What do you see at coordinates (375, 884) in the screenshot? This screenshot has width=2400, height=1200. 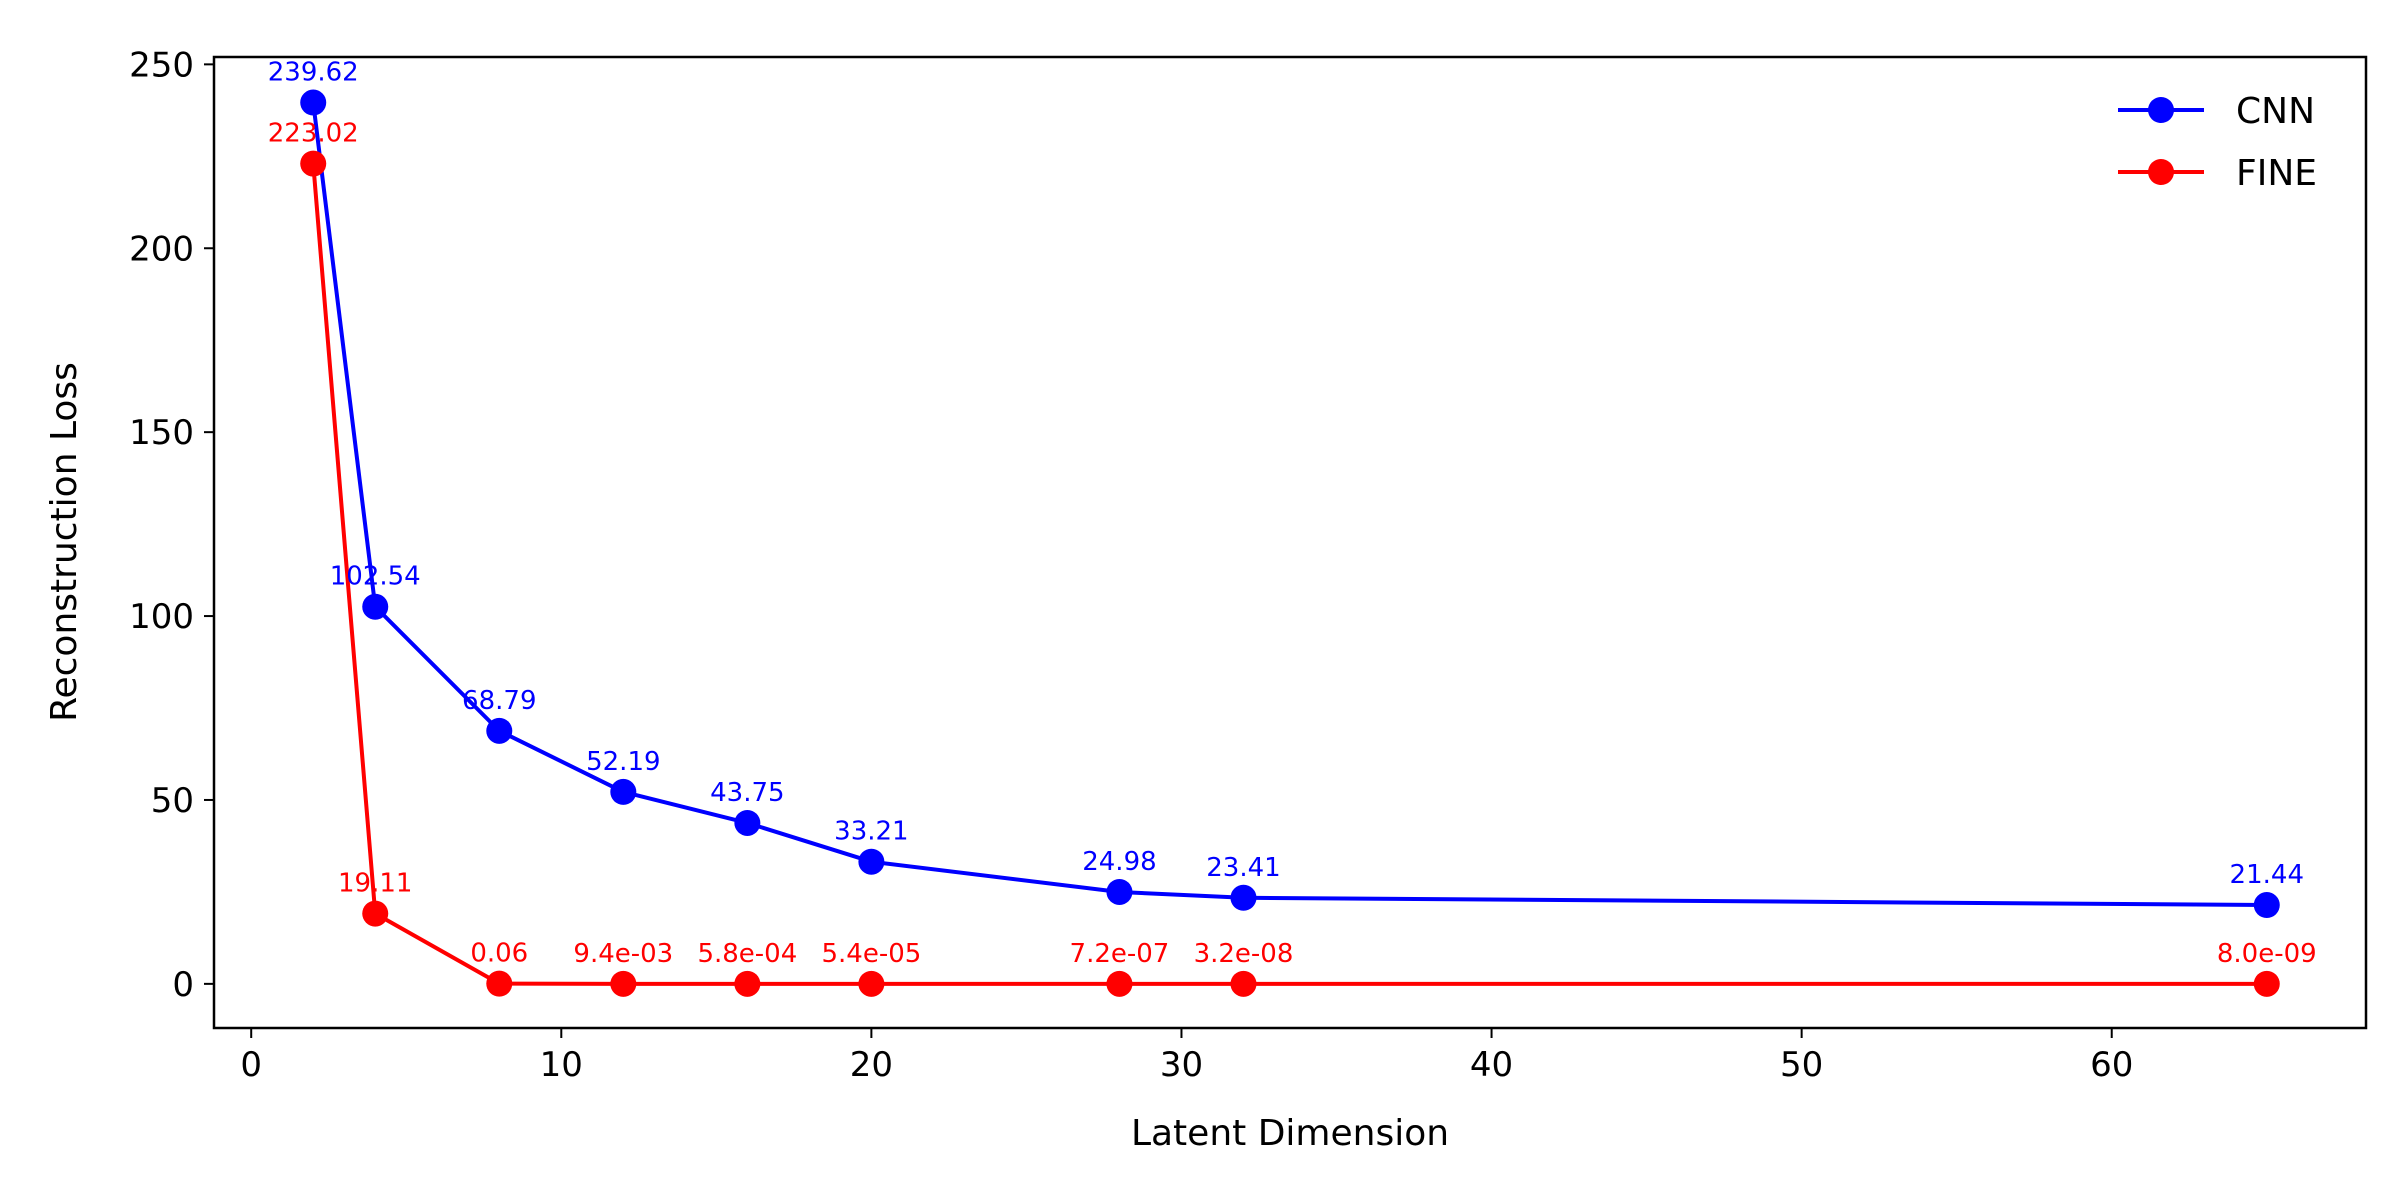 I see `fine-data-label: 19.11` at bounding box center [375, 884].